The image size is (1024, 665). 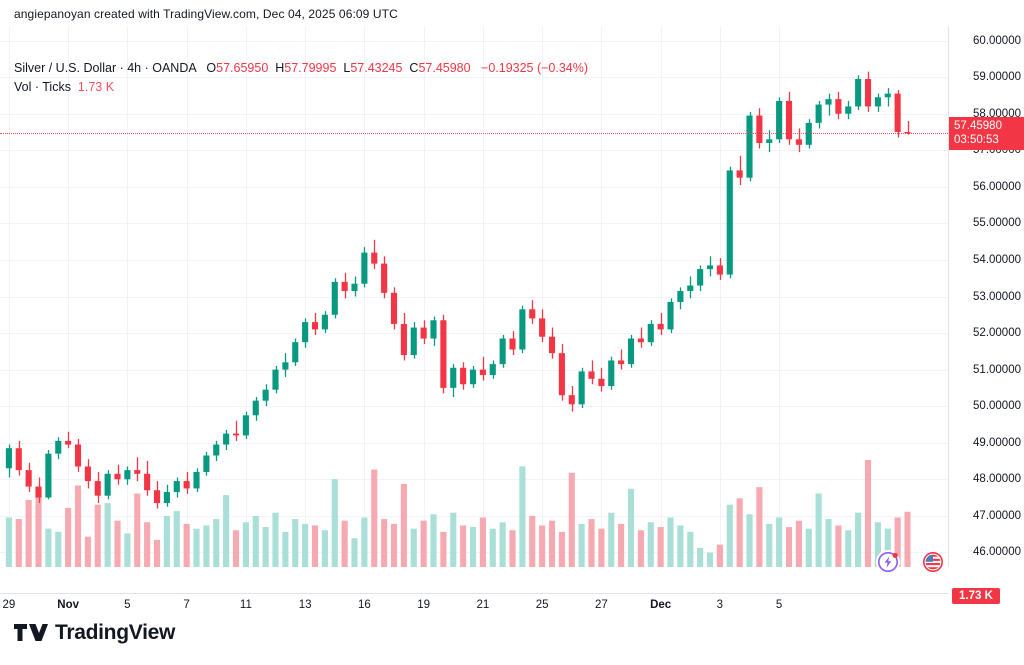 What do you see at coordinates (65, 68) in the screenshot?
I see `legend-symbol: Silver / U.S. Dollar` at bounding box center [65, 68].